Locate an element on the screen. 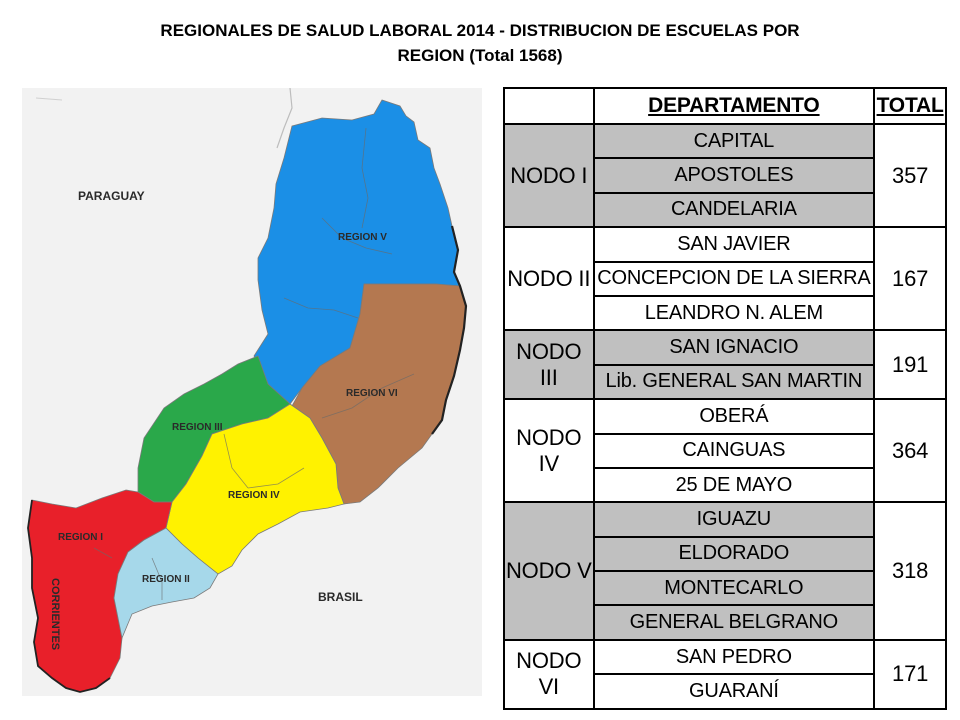  table-row: GENERAL BELGRANO is located at coordinates (725, 622).